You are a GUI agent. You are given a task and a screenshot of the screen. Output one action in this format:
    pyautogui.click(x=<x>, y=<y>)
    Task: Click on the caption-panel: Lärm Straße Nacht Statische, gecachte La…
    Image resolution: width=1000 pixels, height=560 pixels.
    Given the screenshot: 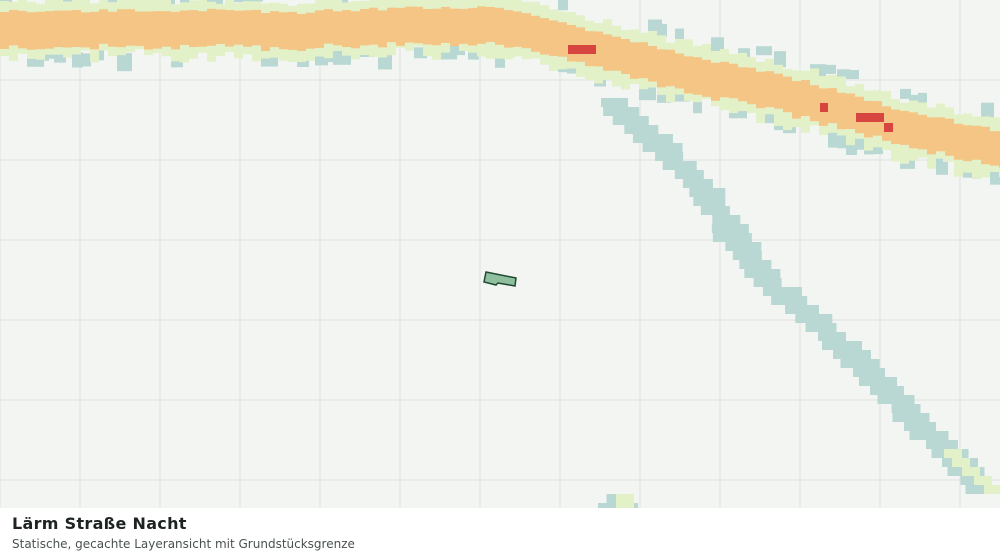 What is the action you would take?
    pyautogui.click(x=500, y=534)
    